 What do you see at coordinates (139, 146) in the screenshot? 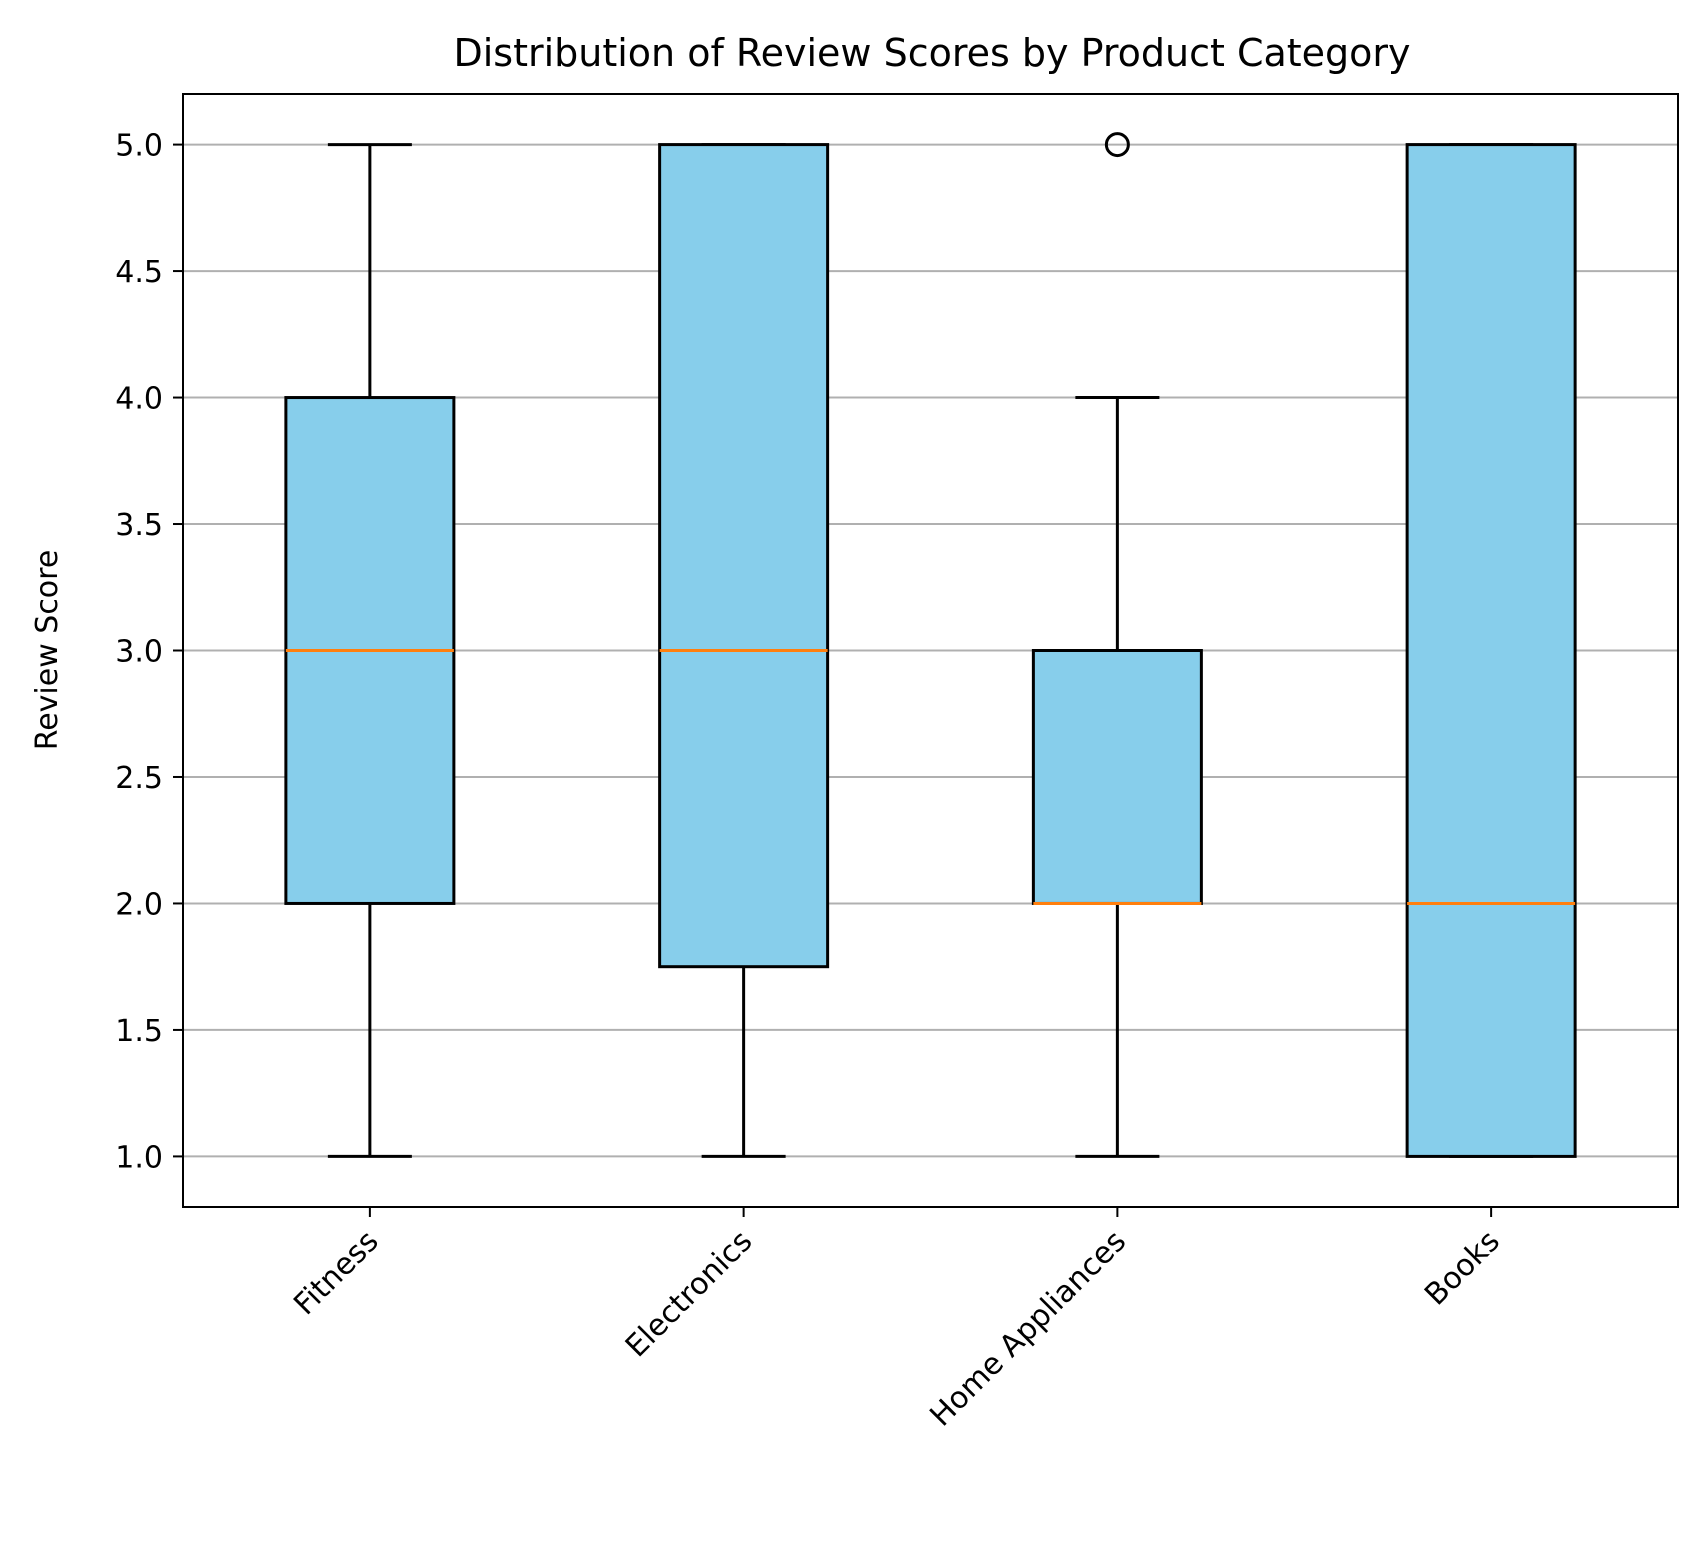
I see `y-tick-label: 5.0` at bounding box center [139, 146].